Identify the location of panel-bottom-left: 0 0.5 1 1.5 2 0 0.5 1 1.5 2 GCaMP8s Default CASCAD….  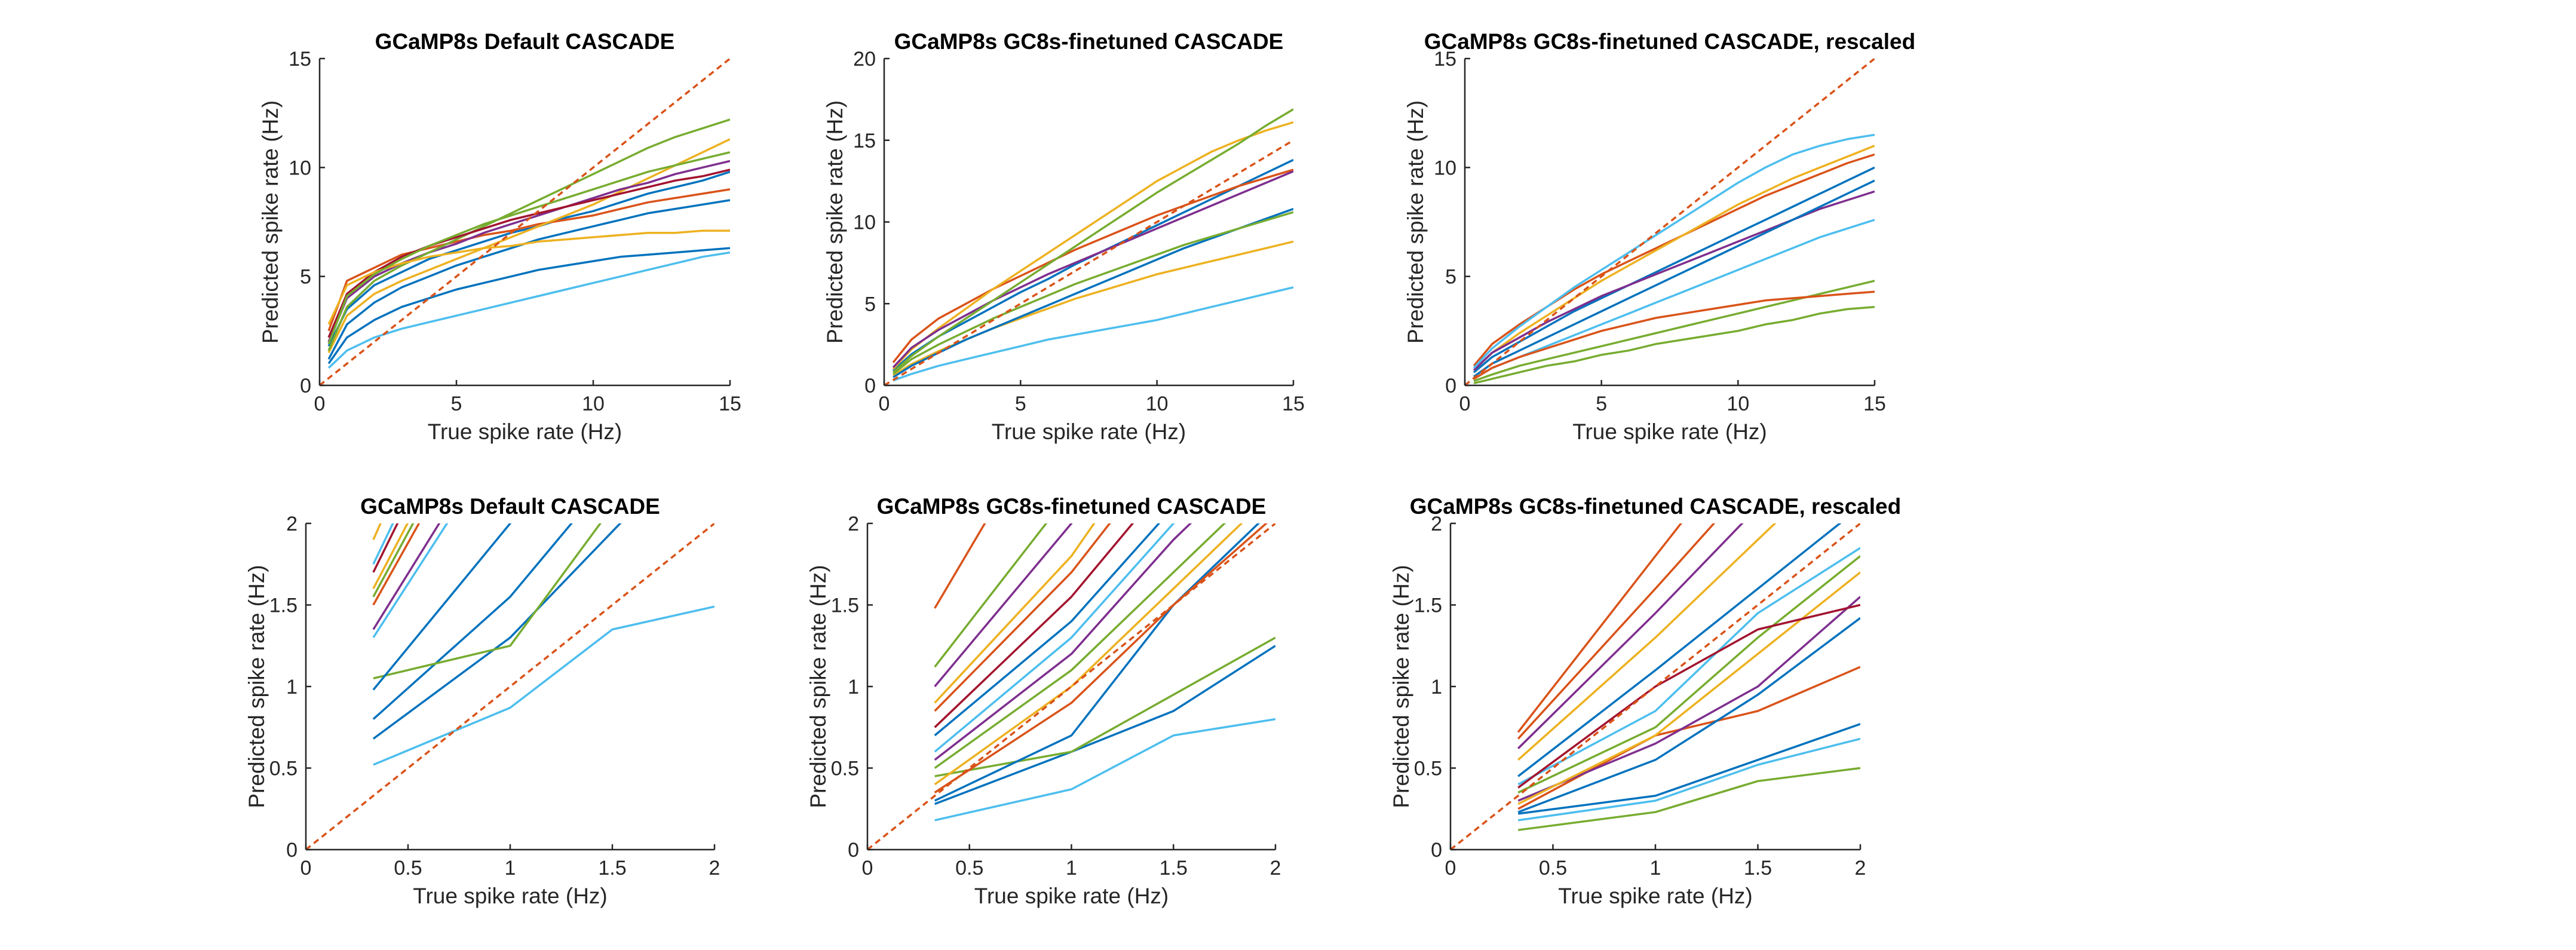
(482, 701).